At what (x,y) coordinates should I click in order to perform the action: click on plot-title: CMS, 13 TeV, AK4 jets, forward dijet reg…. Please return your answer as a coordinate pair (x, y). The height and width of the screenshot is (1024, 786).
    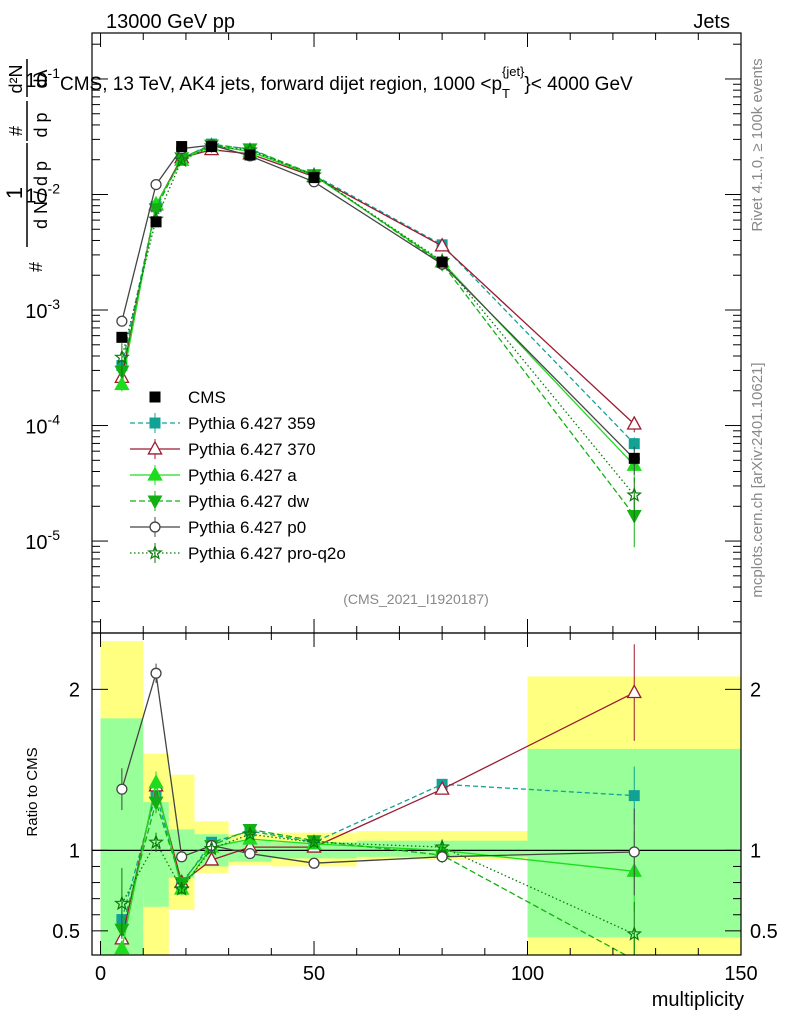
    Looking at the image, I should click on (346, 82).